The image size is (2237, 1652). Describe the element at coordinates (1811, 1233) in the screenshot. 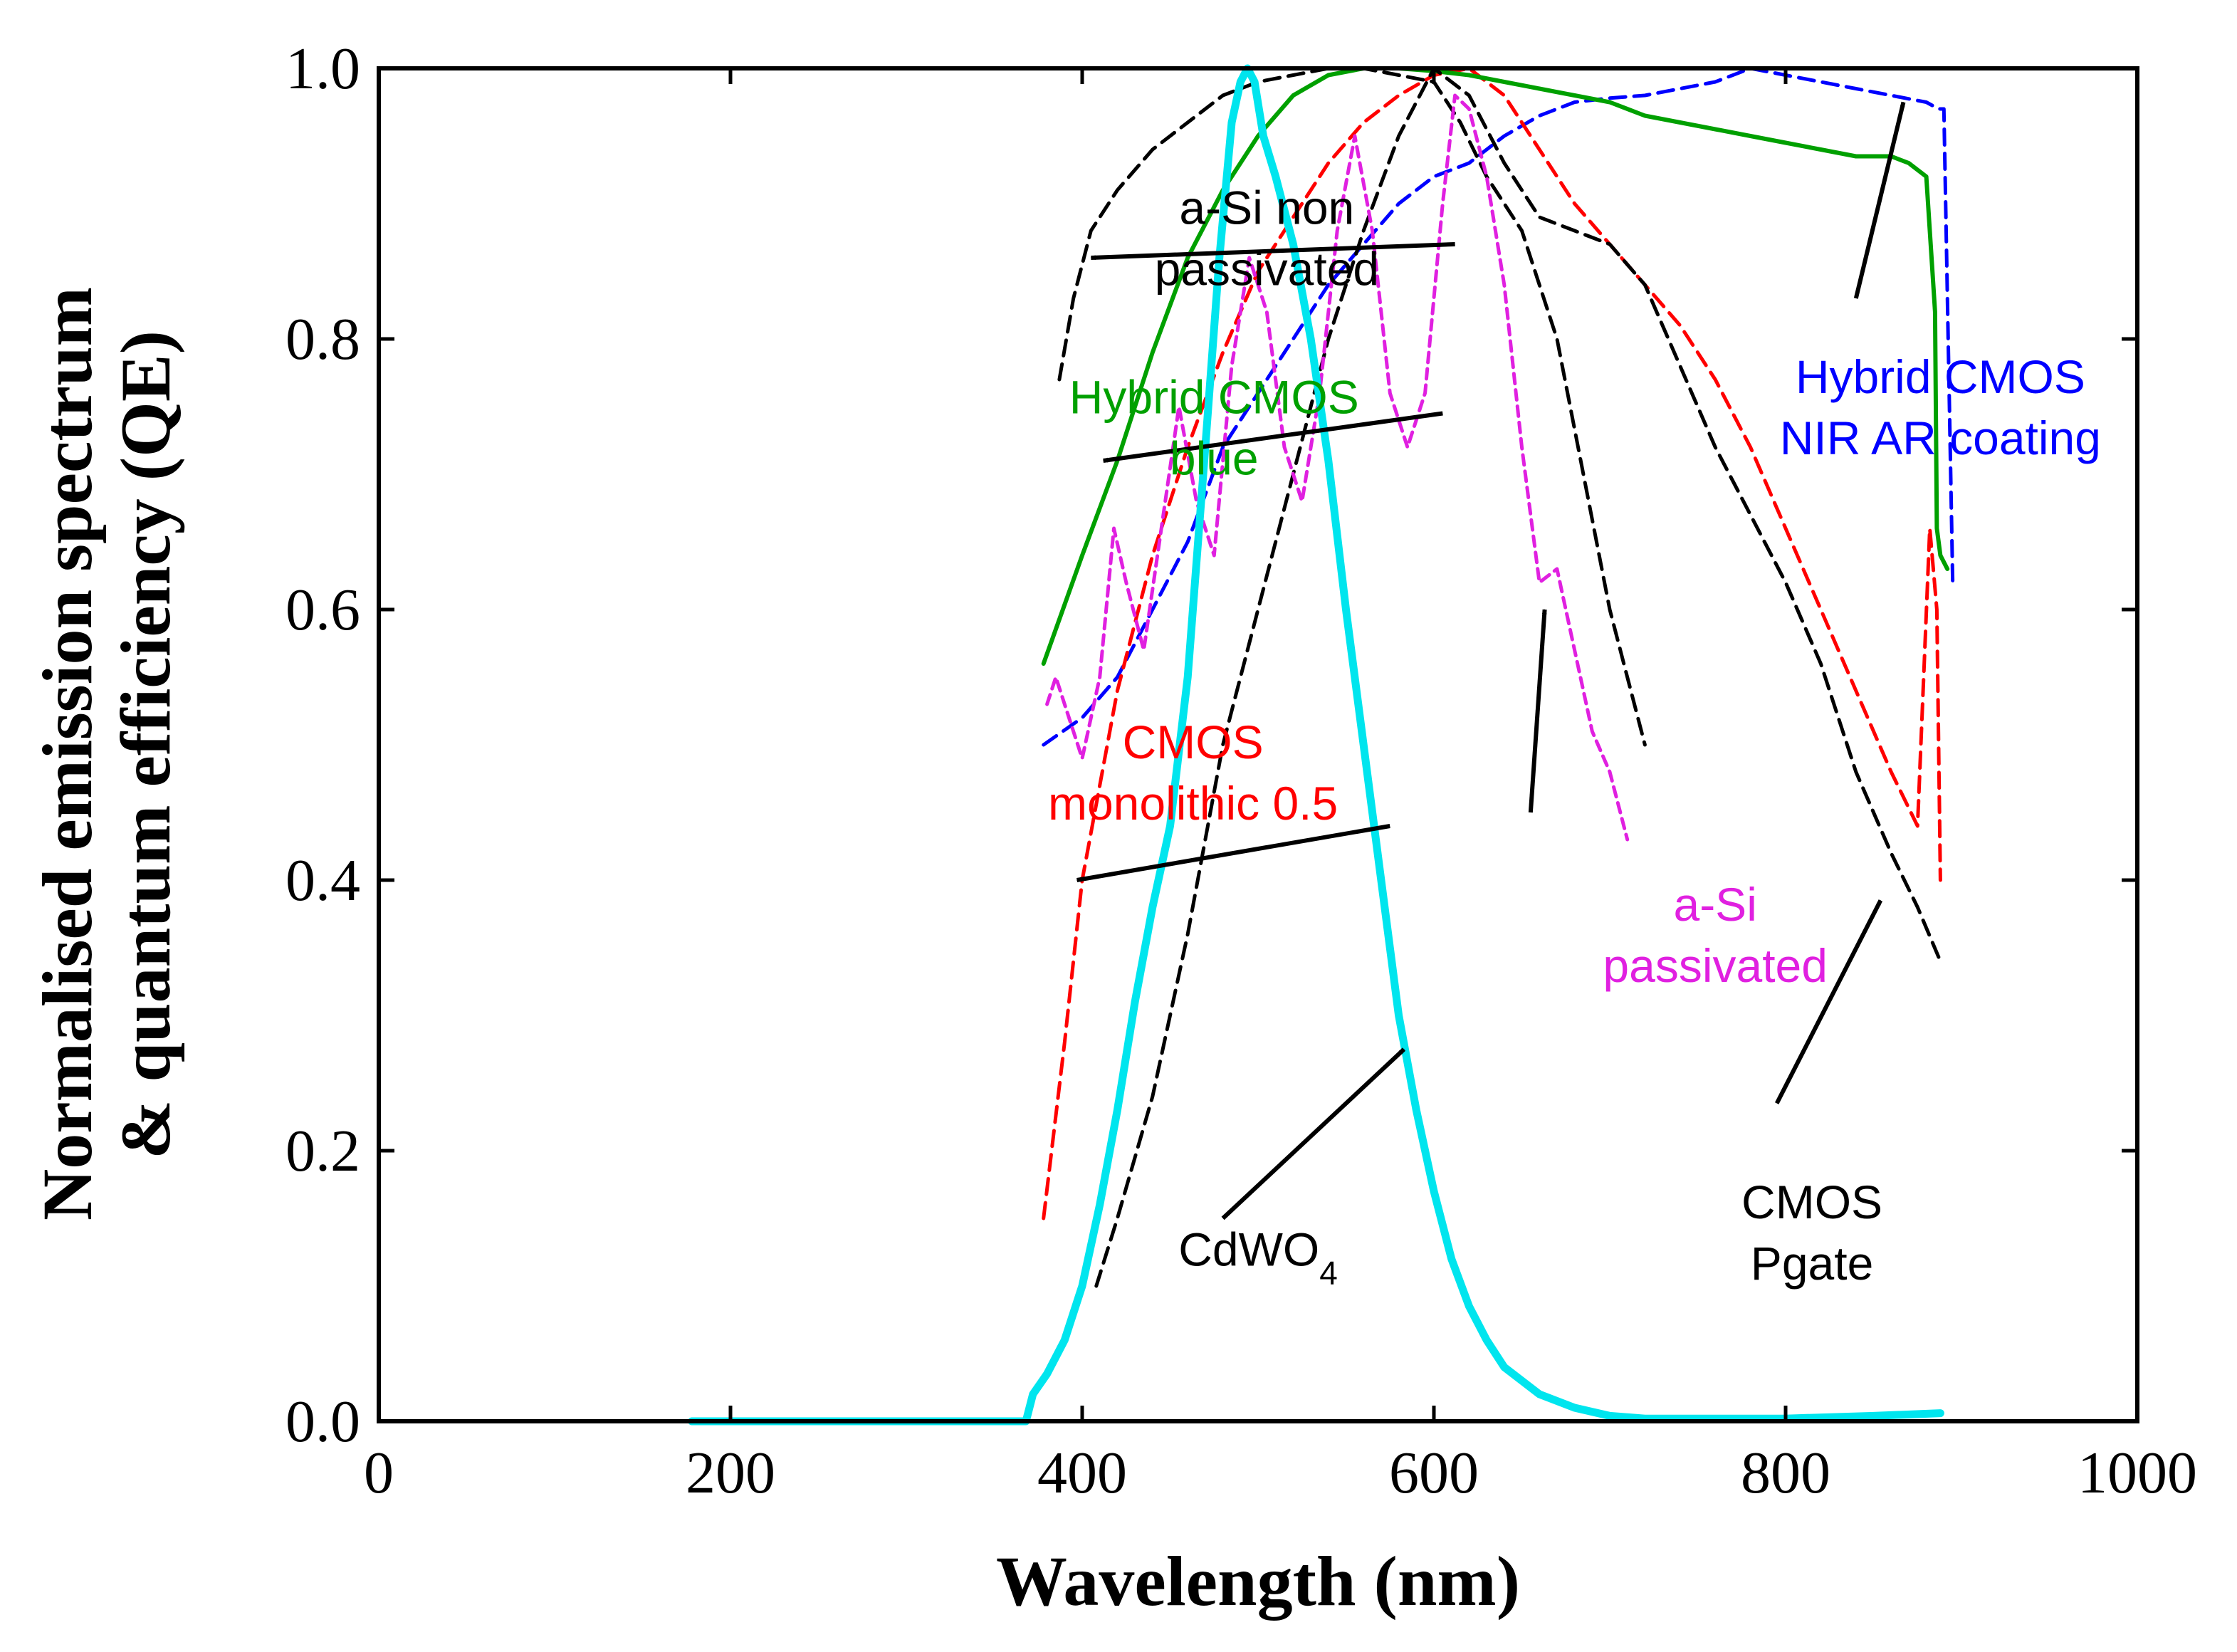

I see `annotation-label-cmos-pgate: CMOS Pgate` at that location.